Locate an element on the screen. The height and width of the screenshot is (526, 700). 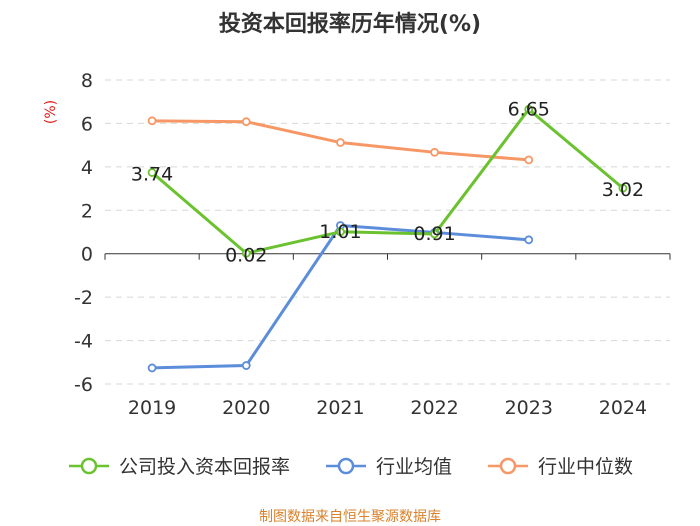
data-label: 3.02 is located at coordinates (623, 190).